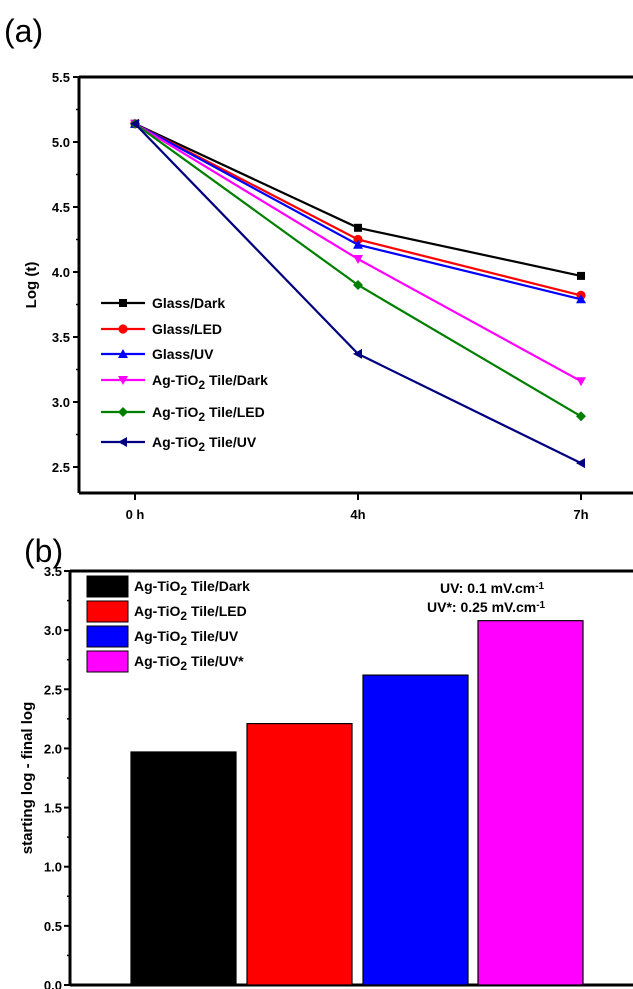 This screenshot has height=989, width=633. What do you see at coordinates (486, 607) in the screenshot?
I see `annotation: UV*: 0.25 mV.cm-1` at bounding box center [486, 607].